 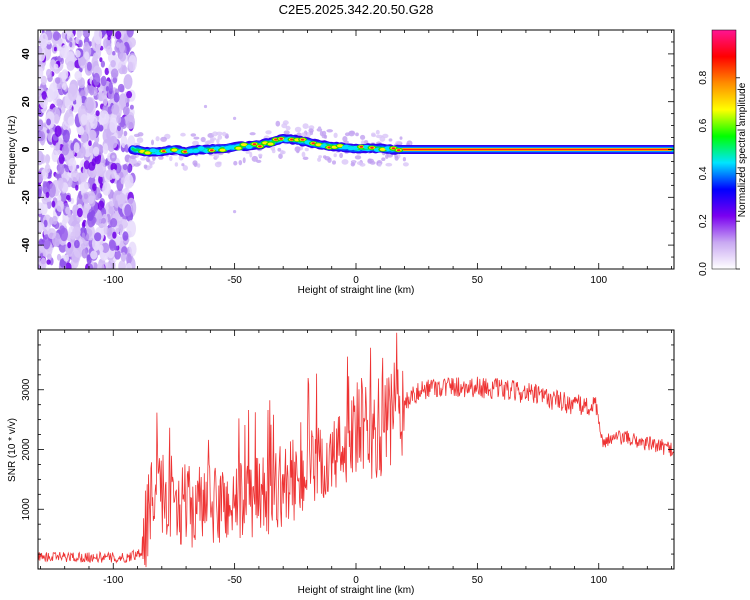 I want to click on x-tick-label: -100, so click(x=113, y=580).